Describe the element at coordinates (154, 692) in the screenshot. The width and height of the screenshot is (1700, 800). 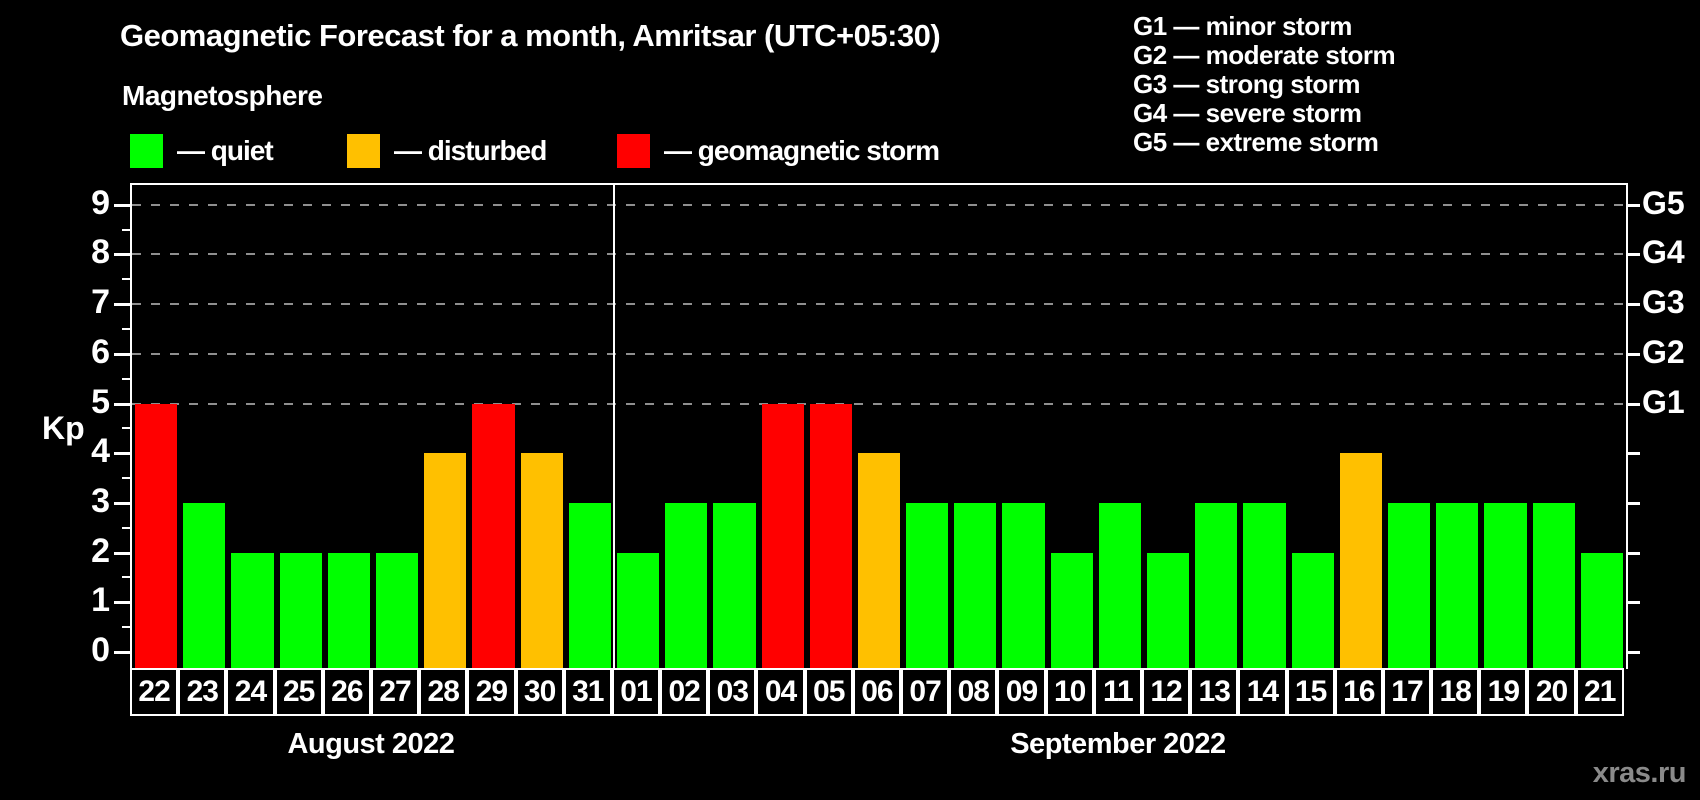
I see `day-label-22: 22` at that location.